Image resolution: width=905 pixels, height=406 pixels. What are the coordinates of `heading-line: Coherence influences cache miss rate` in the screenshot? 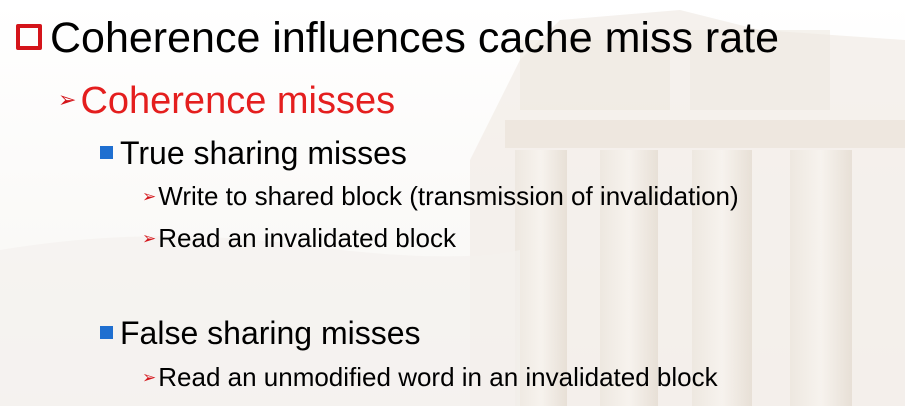 It's located at (397, 38).